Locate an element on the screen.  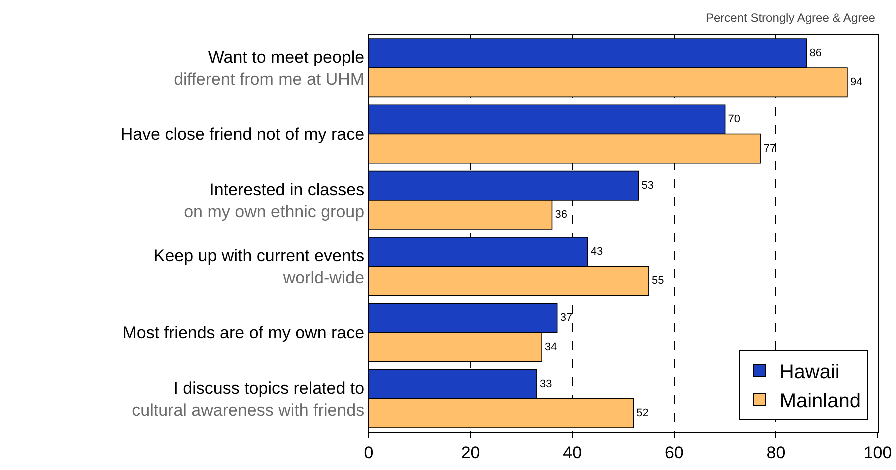
x-tick-label: 0 is located at coordinates (369, 452).